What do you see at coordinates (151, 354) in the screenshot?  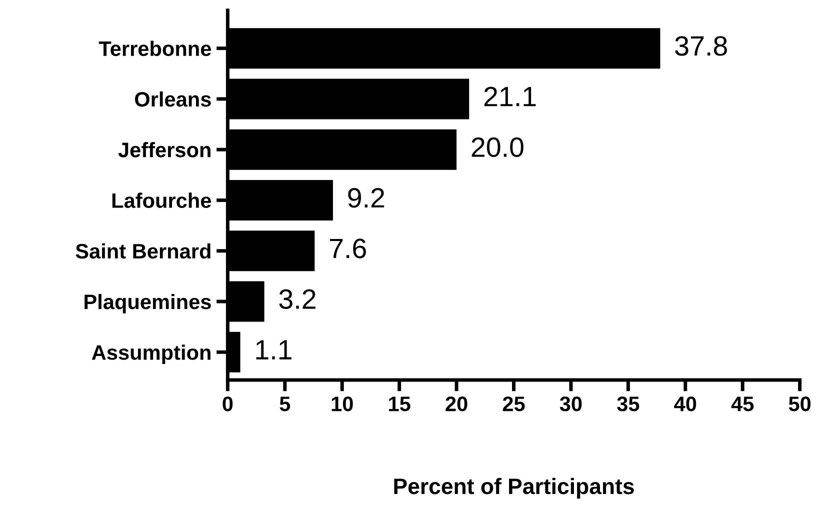 I see `y-tick-label: Assumption` at bounding box center [151, 354].